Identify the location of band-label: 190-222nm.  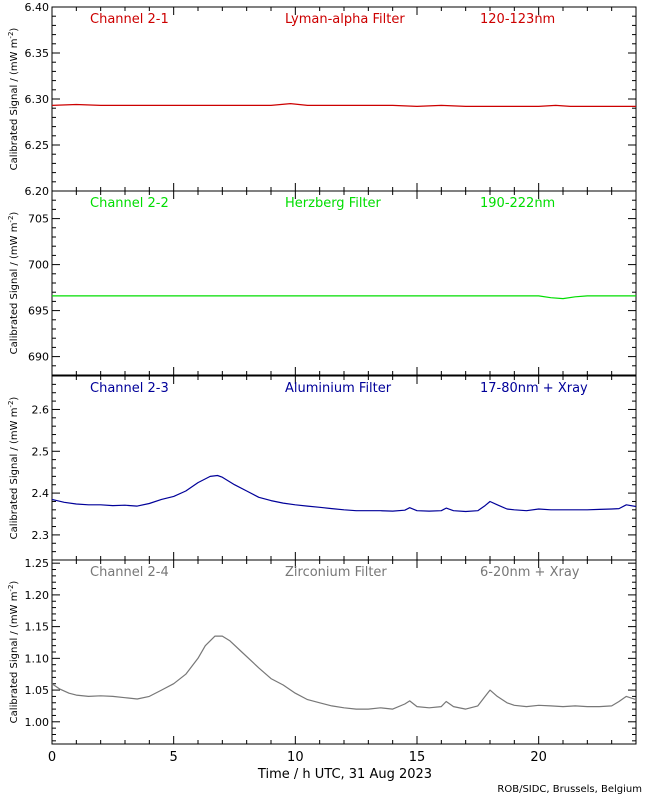
(517, 203).